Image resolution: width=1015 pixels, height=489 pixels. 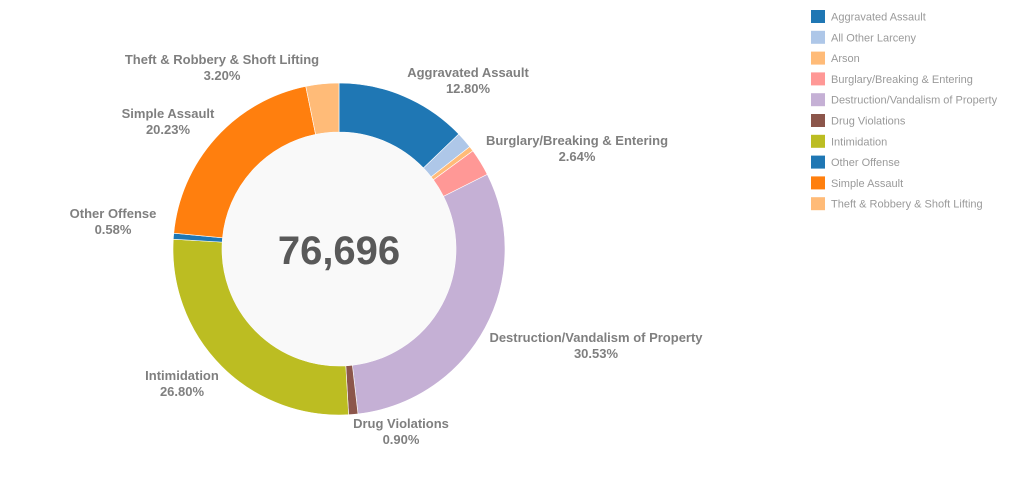 What do you see at coordinates (468, 72) in the screenshot?
I see `slice-label-name-aggravated-assault: Aggravated Assault` at bounding box center [468, 72].